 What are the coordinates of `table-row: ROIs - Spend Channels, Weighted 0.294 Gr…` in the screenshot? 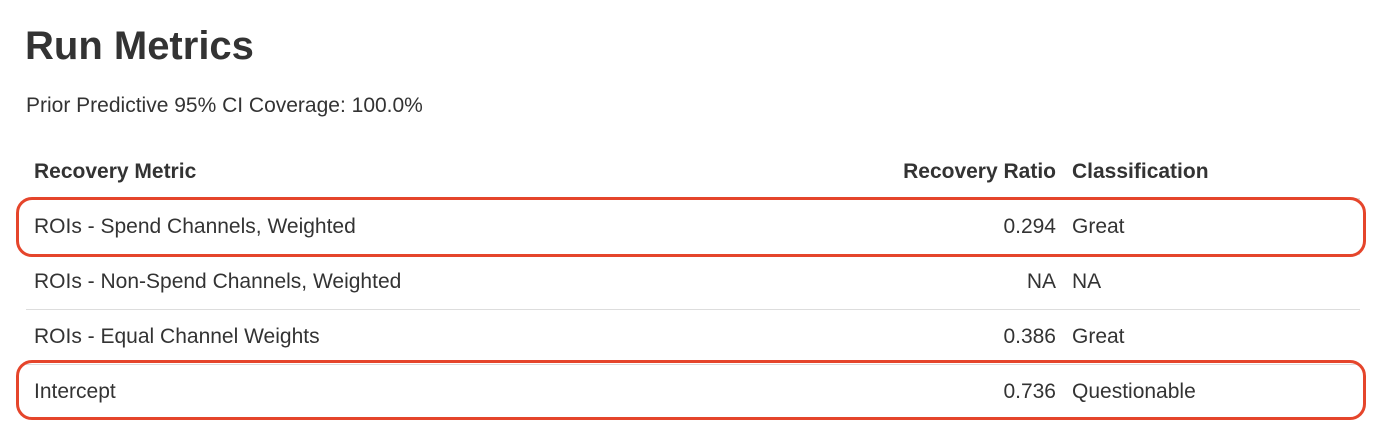 It's located at (693, 227).